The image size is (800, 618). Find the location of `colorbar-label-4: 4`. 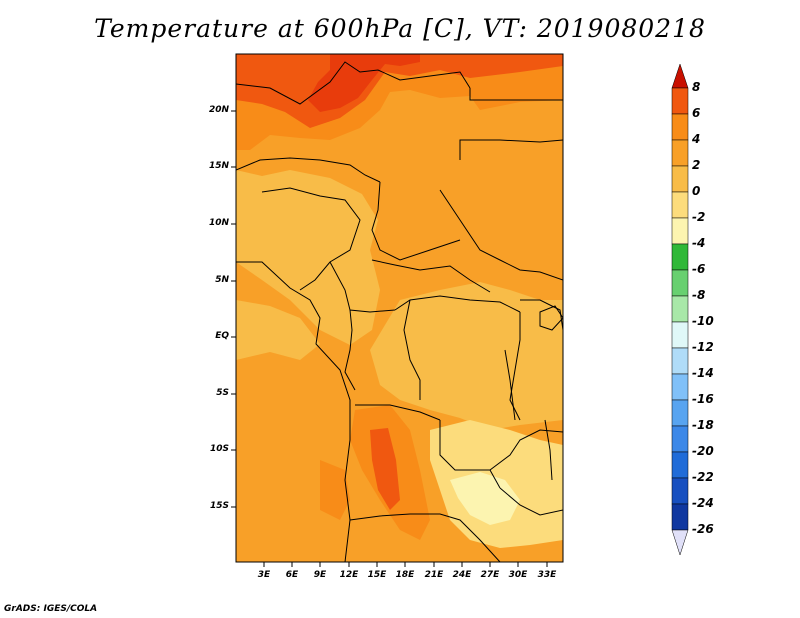

colorbar-label-4: 4 is located at coordinates (696, 139).